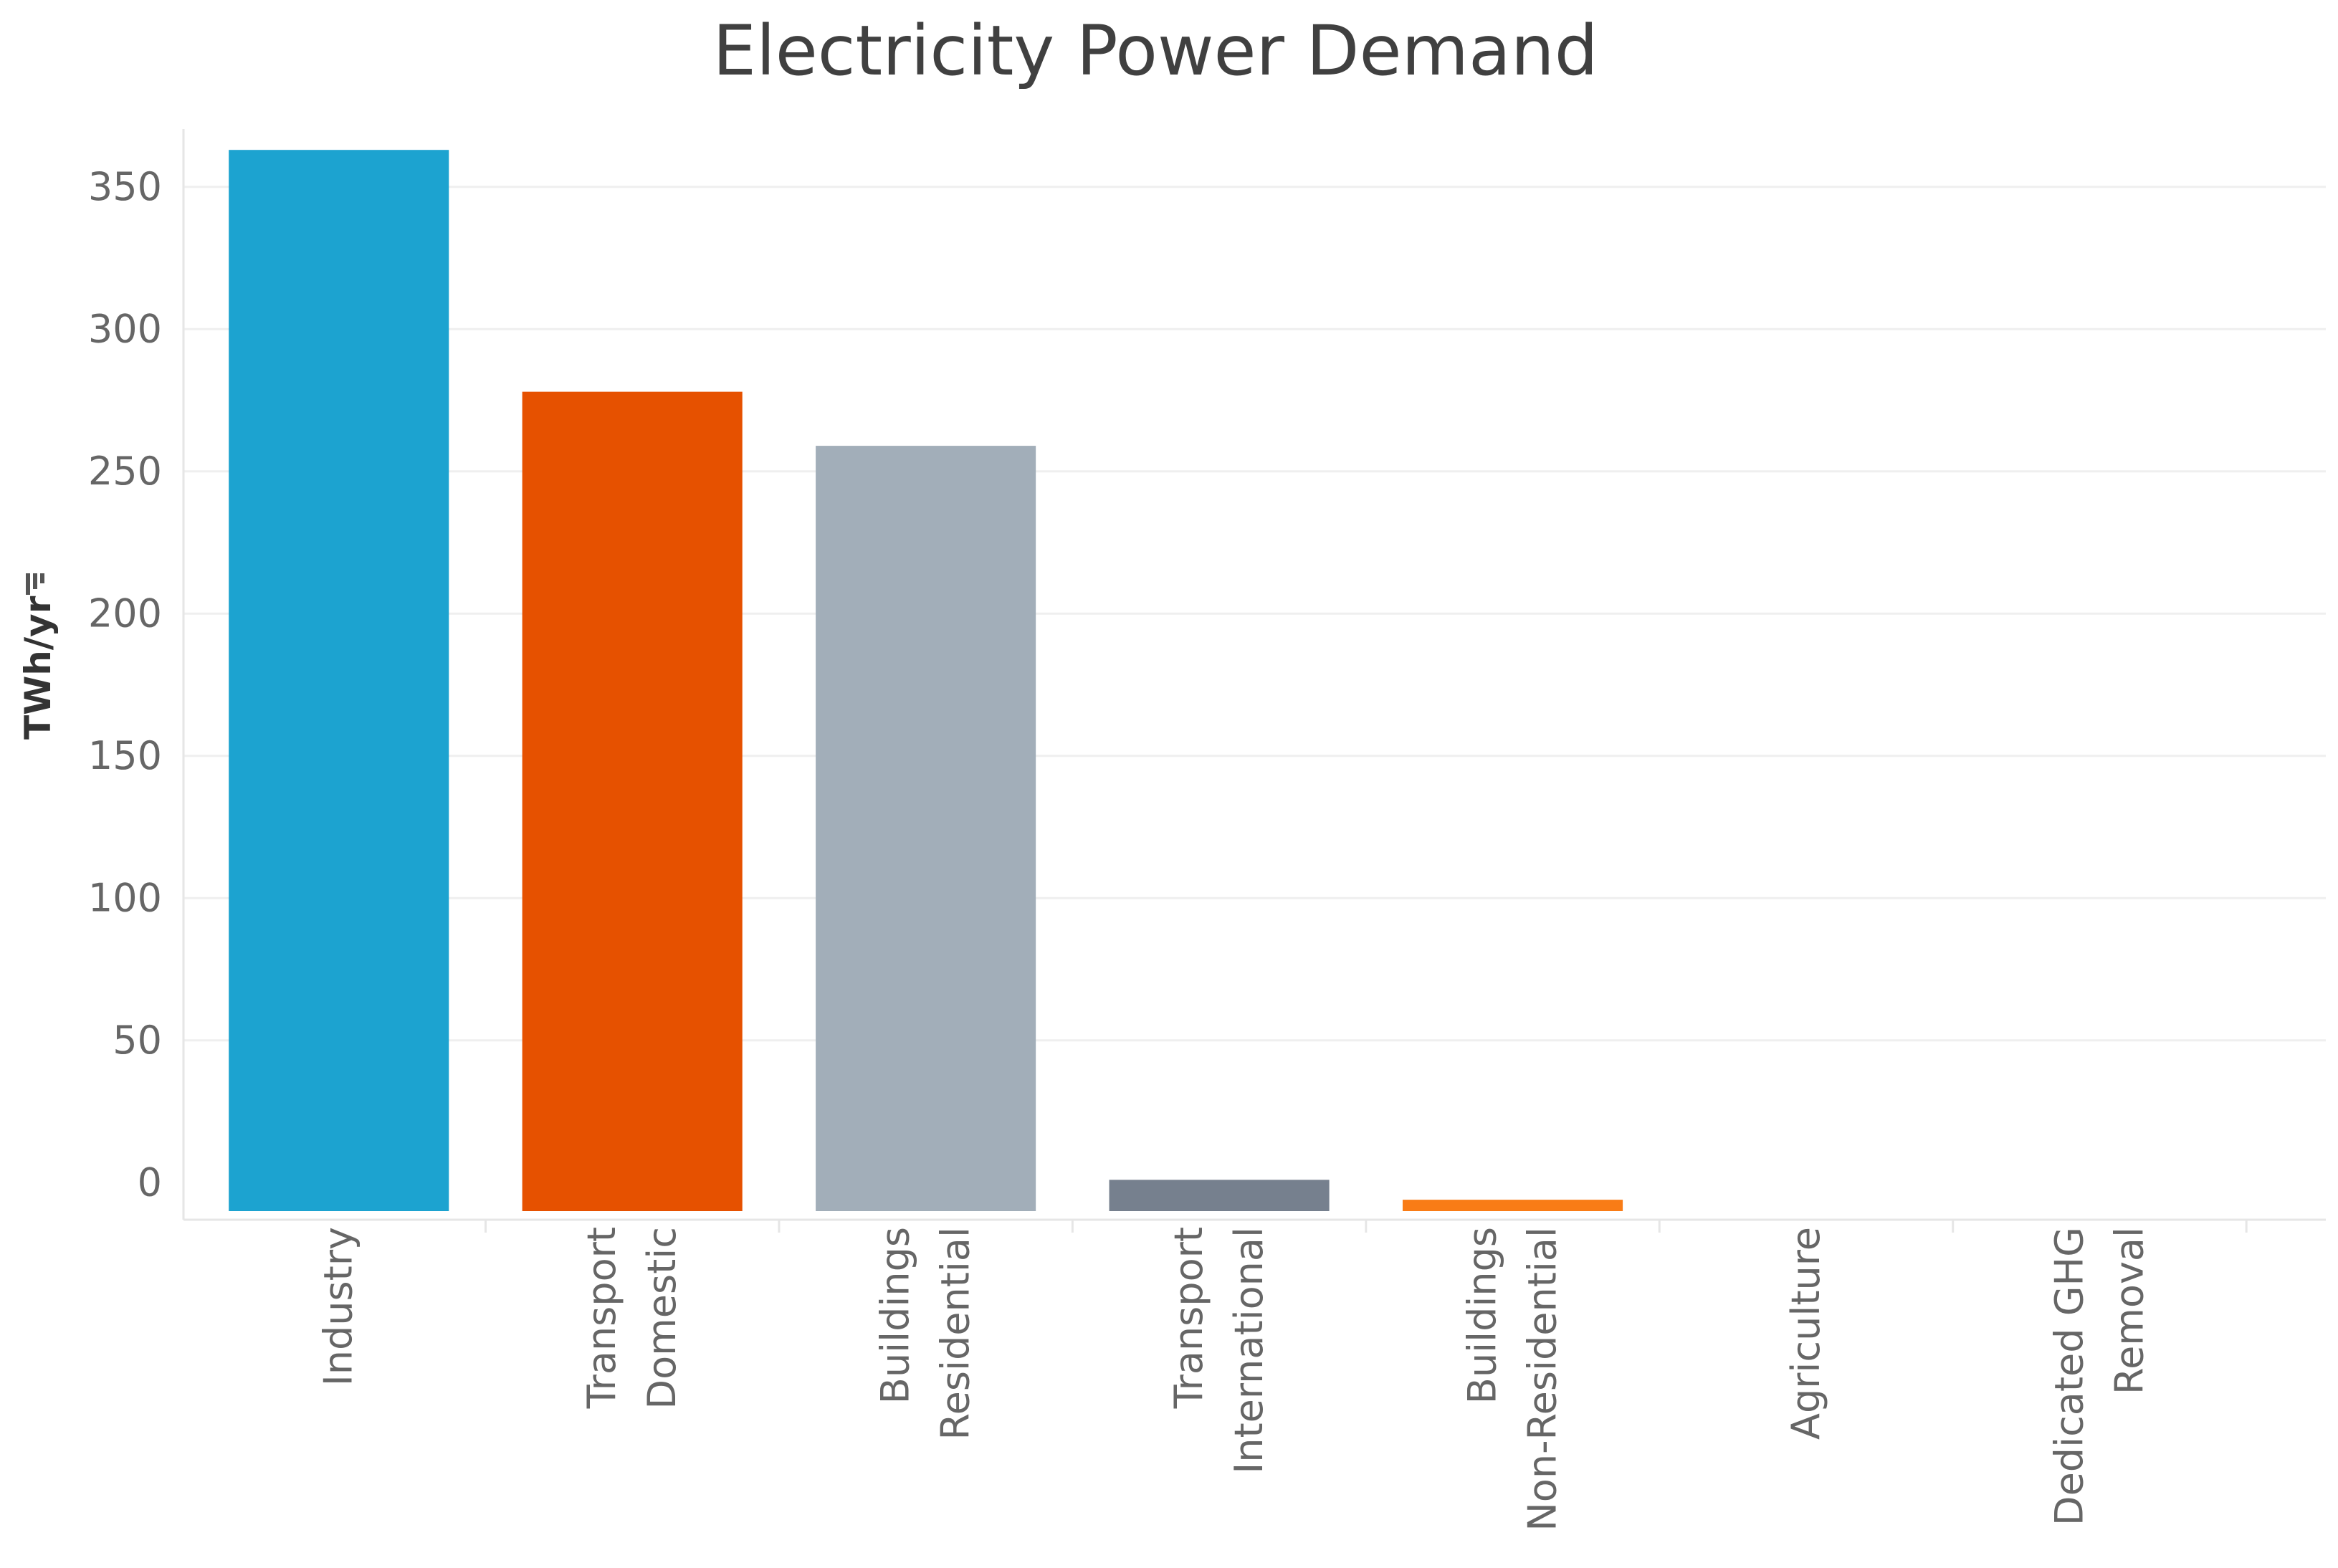  I want to click on x-tick-label: Dedicated GHG Removal, so click(2099, 1377).